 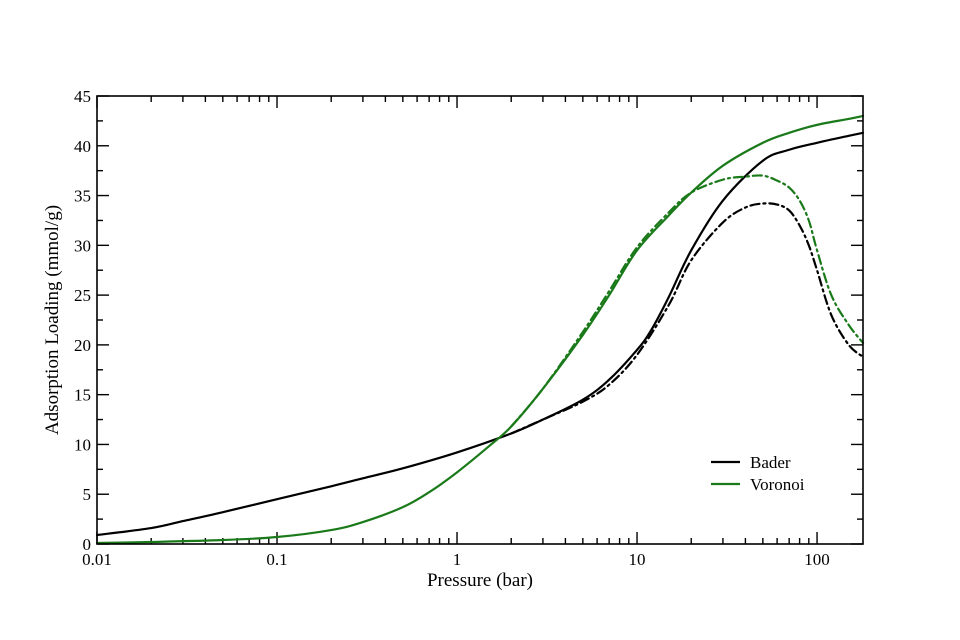 What do you see at coordinates (82, 395) in the screenshot?
I see `y-tick-label: 15` at bounding box center [82, 395].